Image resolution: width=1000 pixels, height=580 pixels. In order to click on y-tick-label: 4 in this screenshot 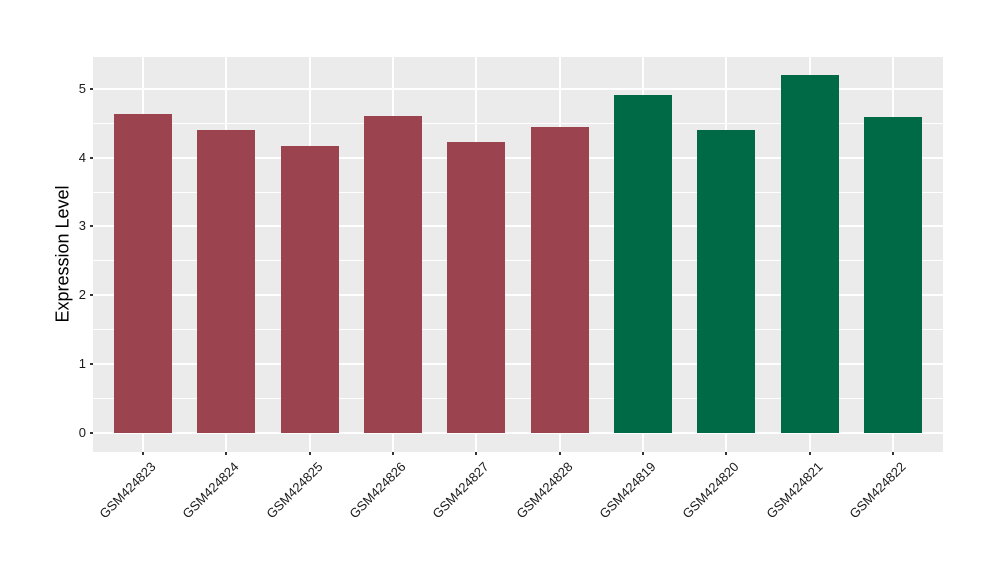, I will do `click(82, 157)`.